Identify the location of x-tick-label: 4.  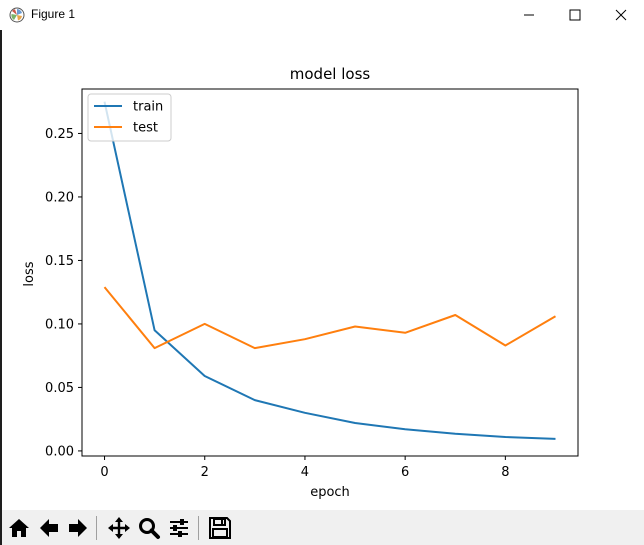
(305, 472).